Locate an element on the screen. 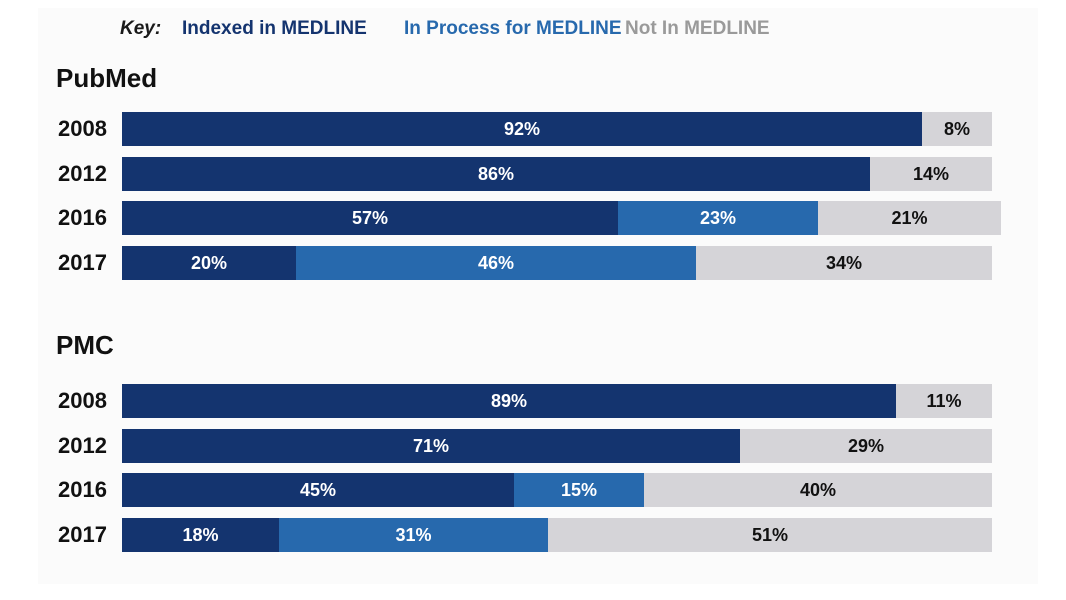  pubmed-indexed-segment: 92% is located at coordinates (522, 129).